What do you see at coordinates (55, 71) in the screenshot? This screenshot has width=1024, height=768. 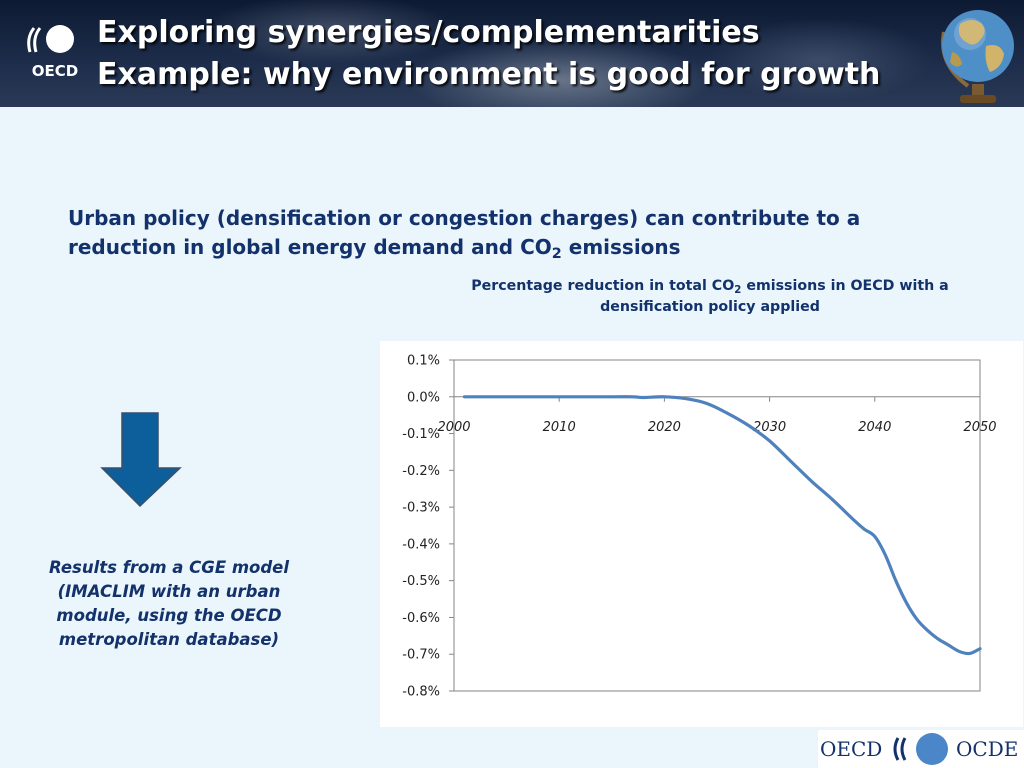 I see `logo-text: OECD` at bounding box center [55, 71].